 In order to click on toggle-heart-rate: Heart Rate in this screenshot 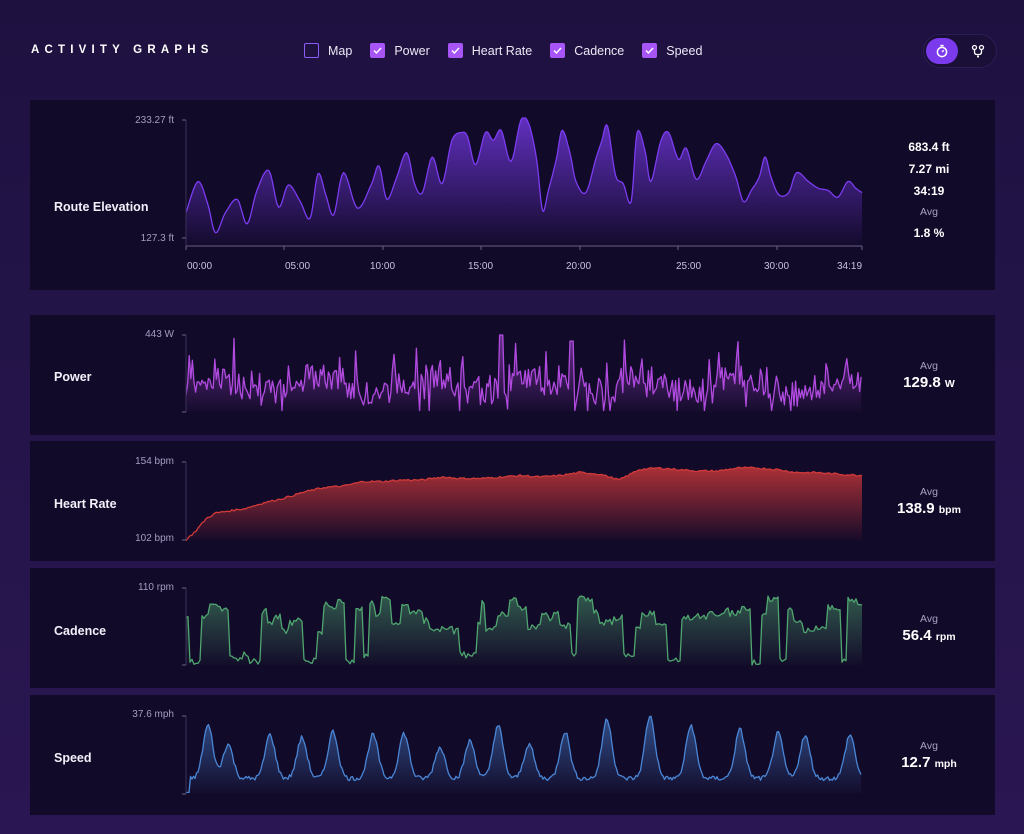, I will do `click(490, 50)`.